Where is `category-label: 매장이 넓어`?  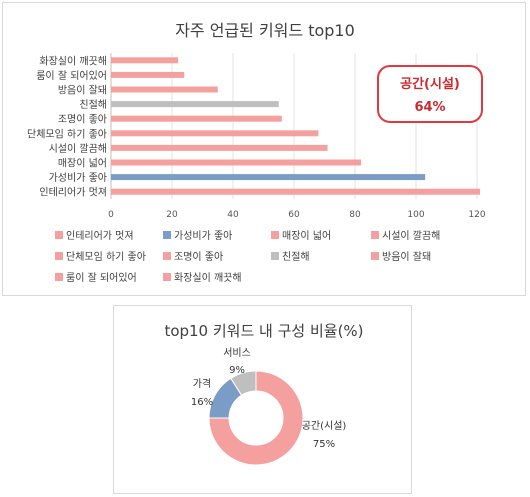
category-label: 매장이 넓어 is located at coordinates (82, 164).